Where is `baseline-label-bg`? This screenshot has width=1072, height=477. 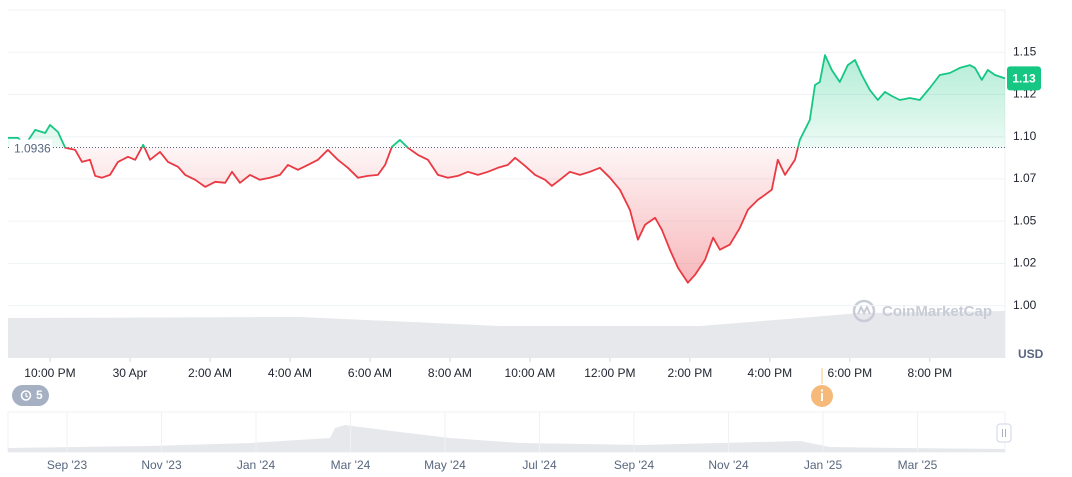
baseline-label-bg is located at coordinates (31, 147).